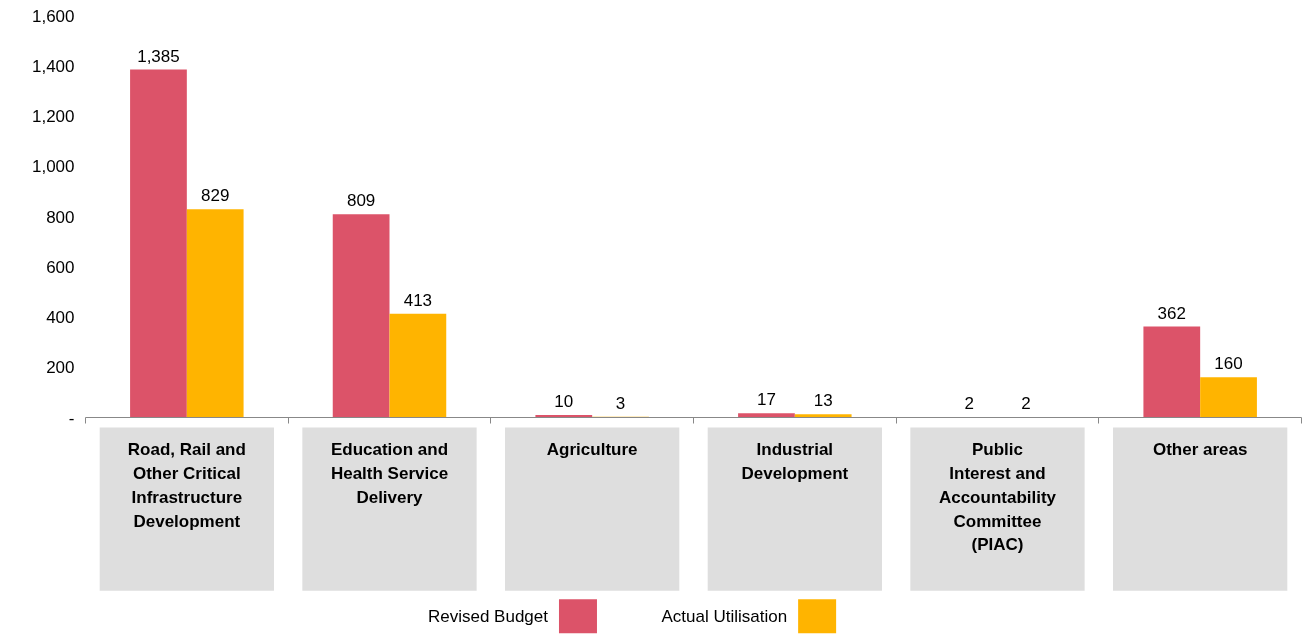  I want to click on data-label: 829, so click(215, 196).